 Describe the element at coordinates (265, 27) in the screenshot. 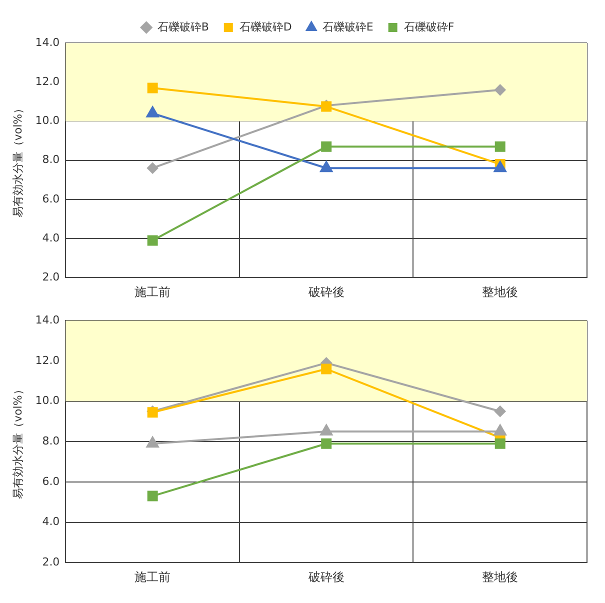

I see `legend-label: 石礫破砕D` at that location.